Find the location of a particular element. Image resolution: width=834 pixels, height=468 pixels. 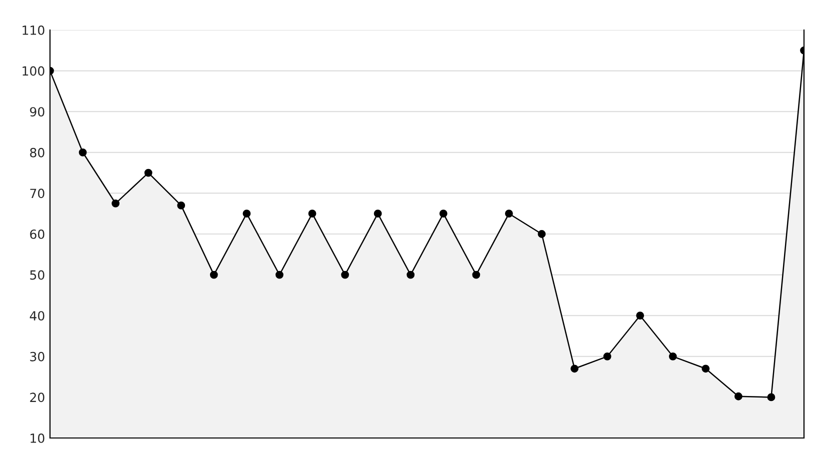

y-tick-label: 80 is located at coordinates (37, 153).